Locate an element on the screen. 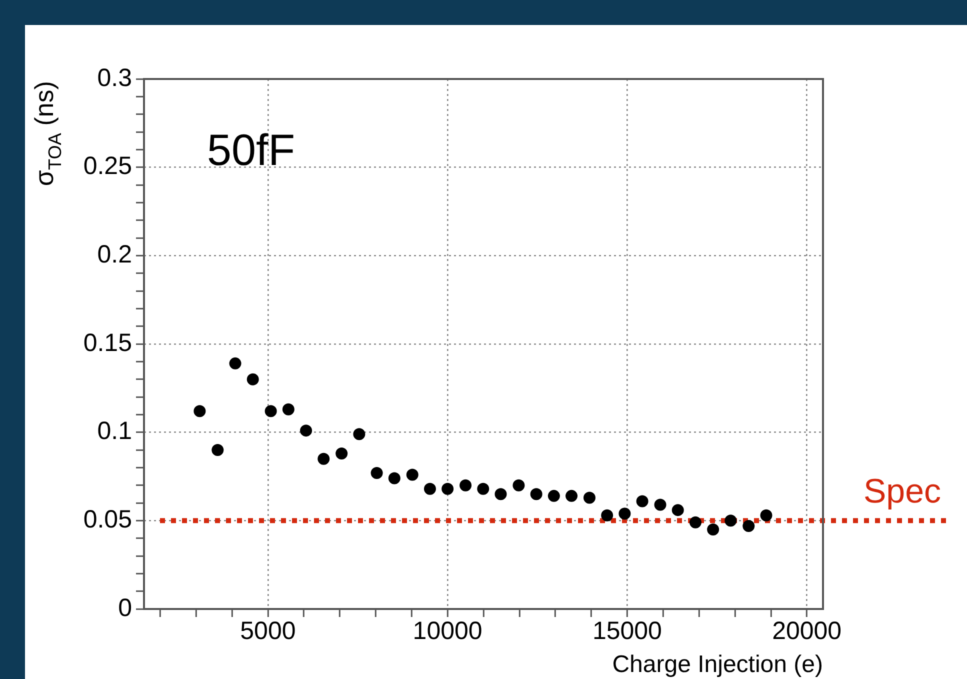  x-tick-label: 20000 is located at coordinates (807, 630).